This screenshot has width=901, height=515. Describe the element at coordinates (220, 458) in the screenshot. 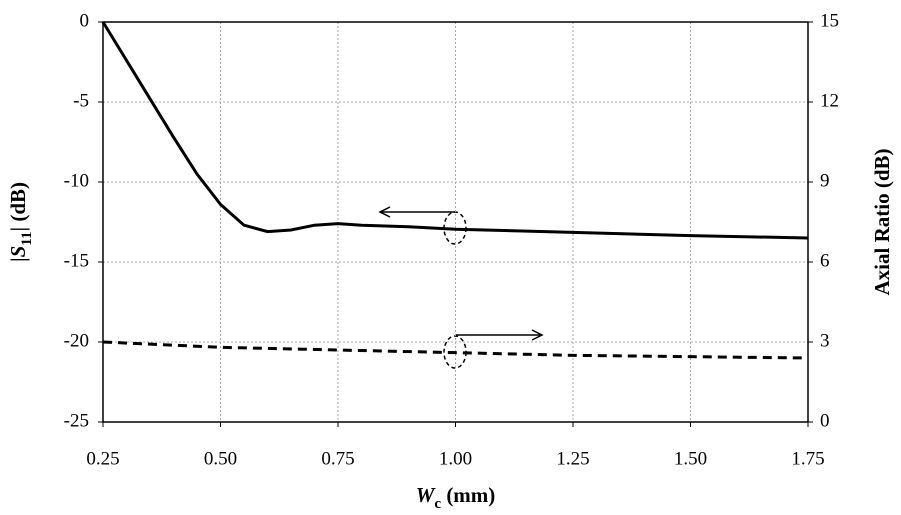

I see `x-tick-label: 0.50` at that location.